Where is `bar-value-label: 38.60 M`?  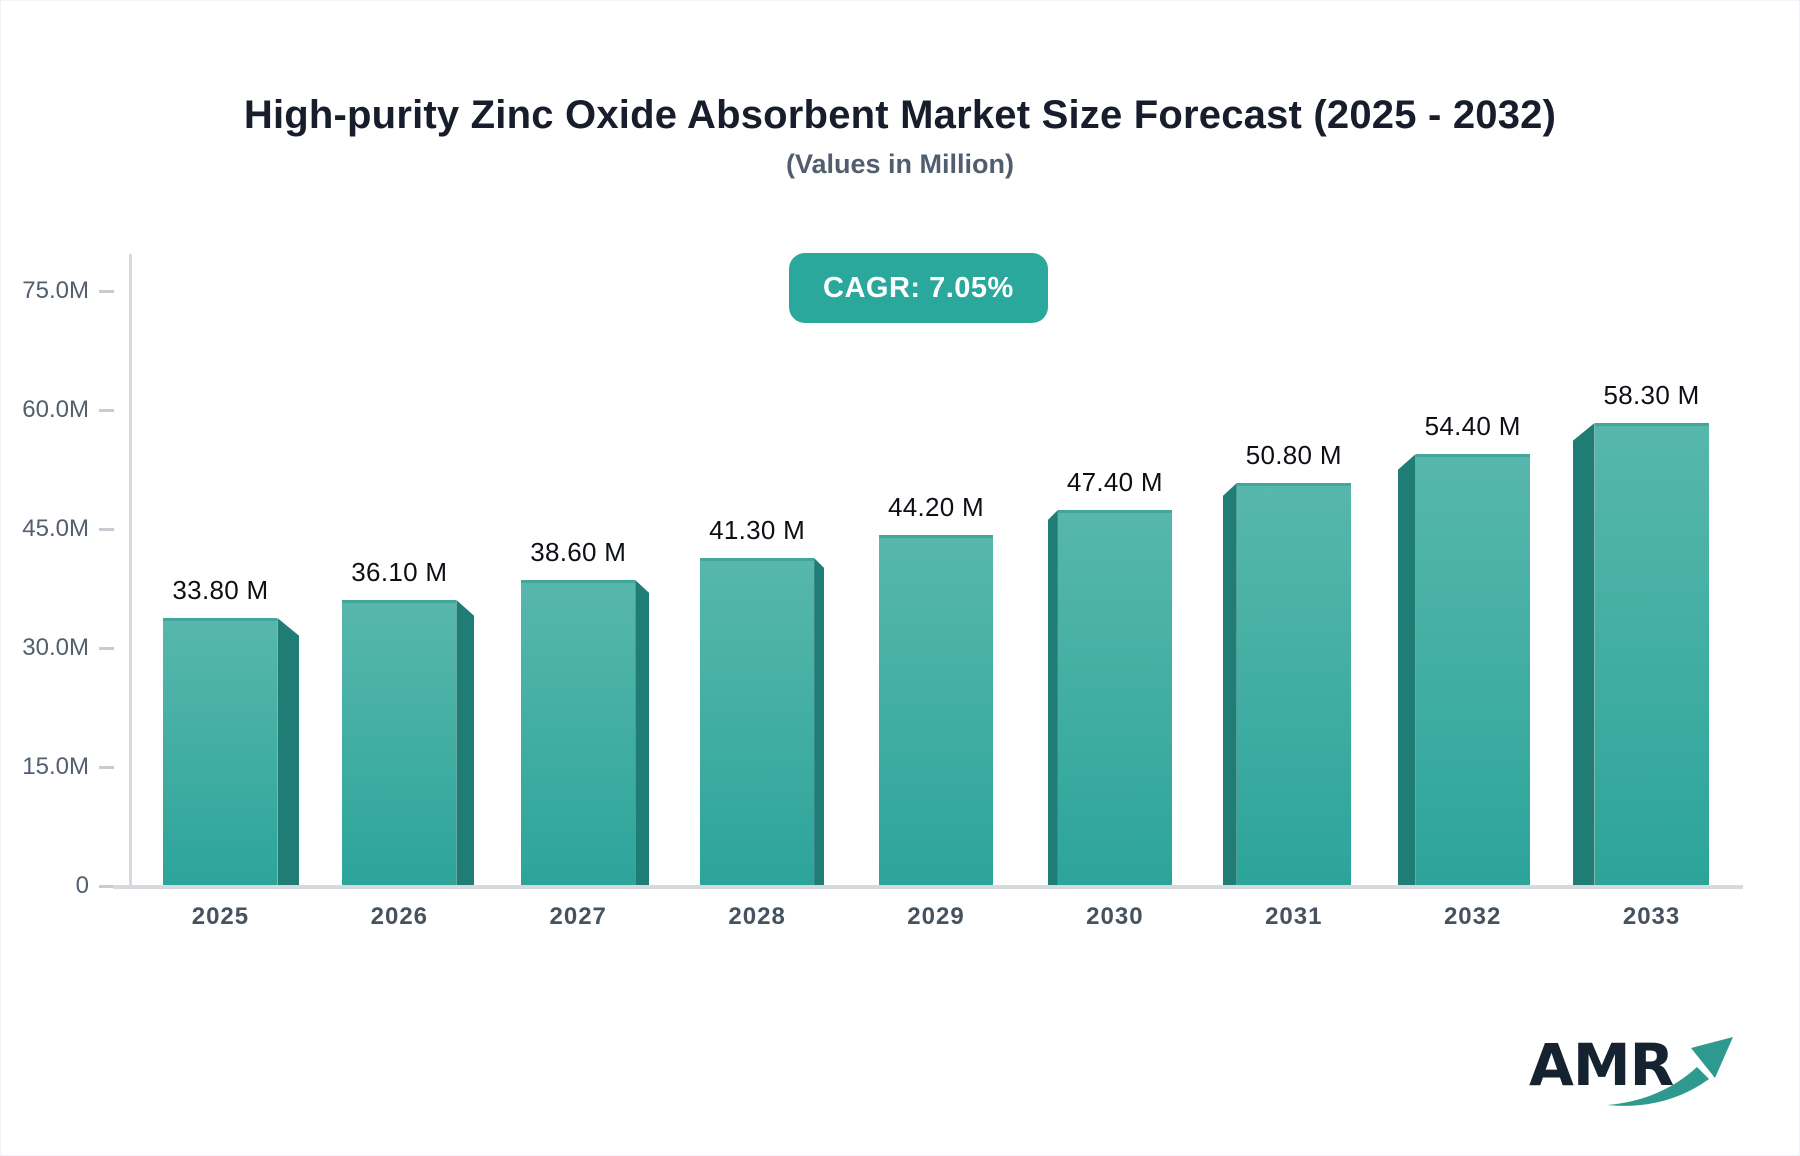
bar-value-label: 38.60 M is located at coordinates (578, 552).